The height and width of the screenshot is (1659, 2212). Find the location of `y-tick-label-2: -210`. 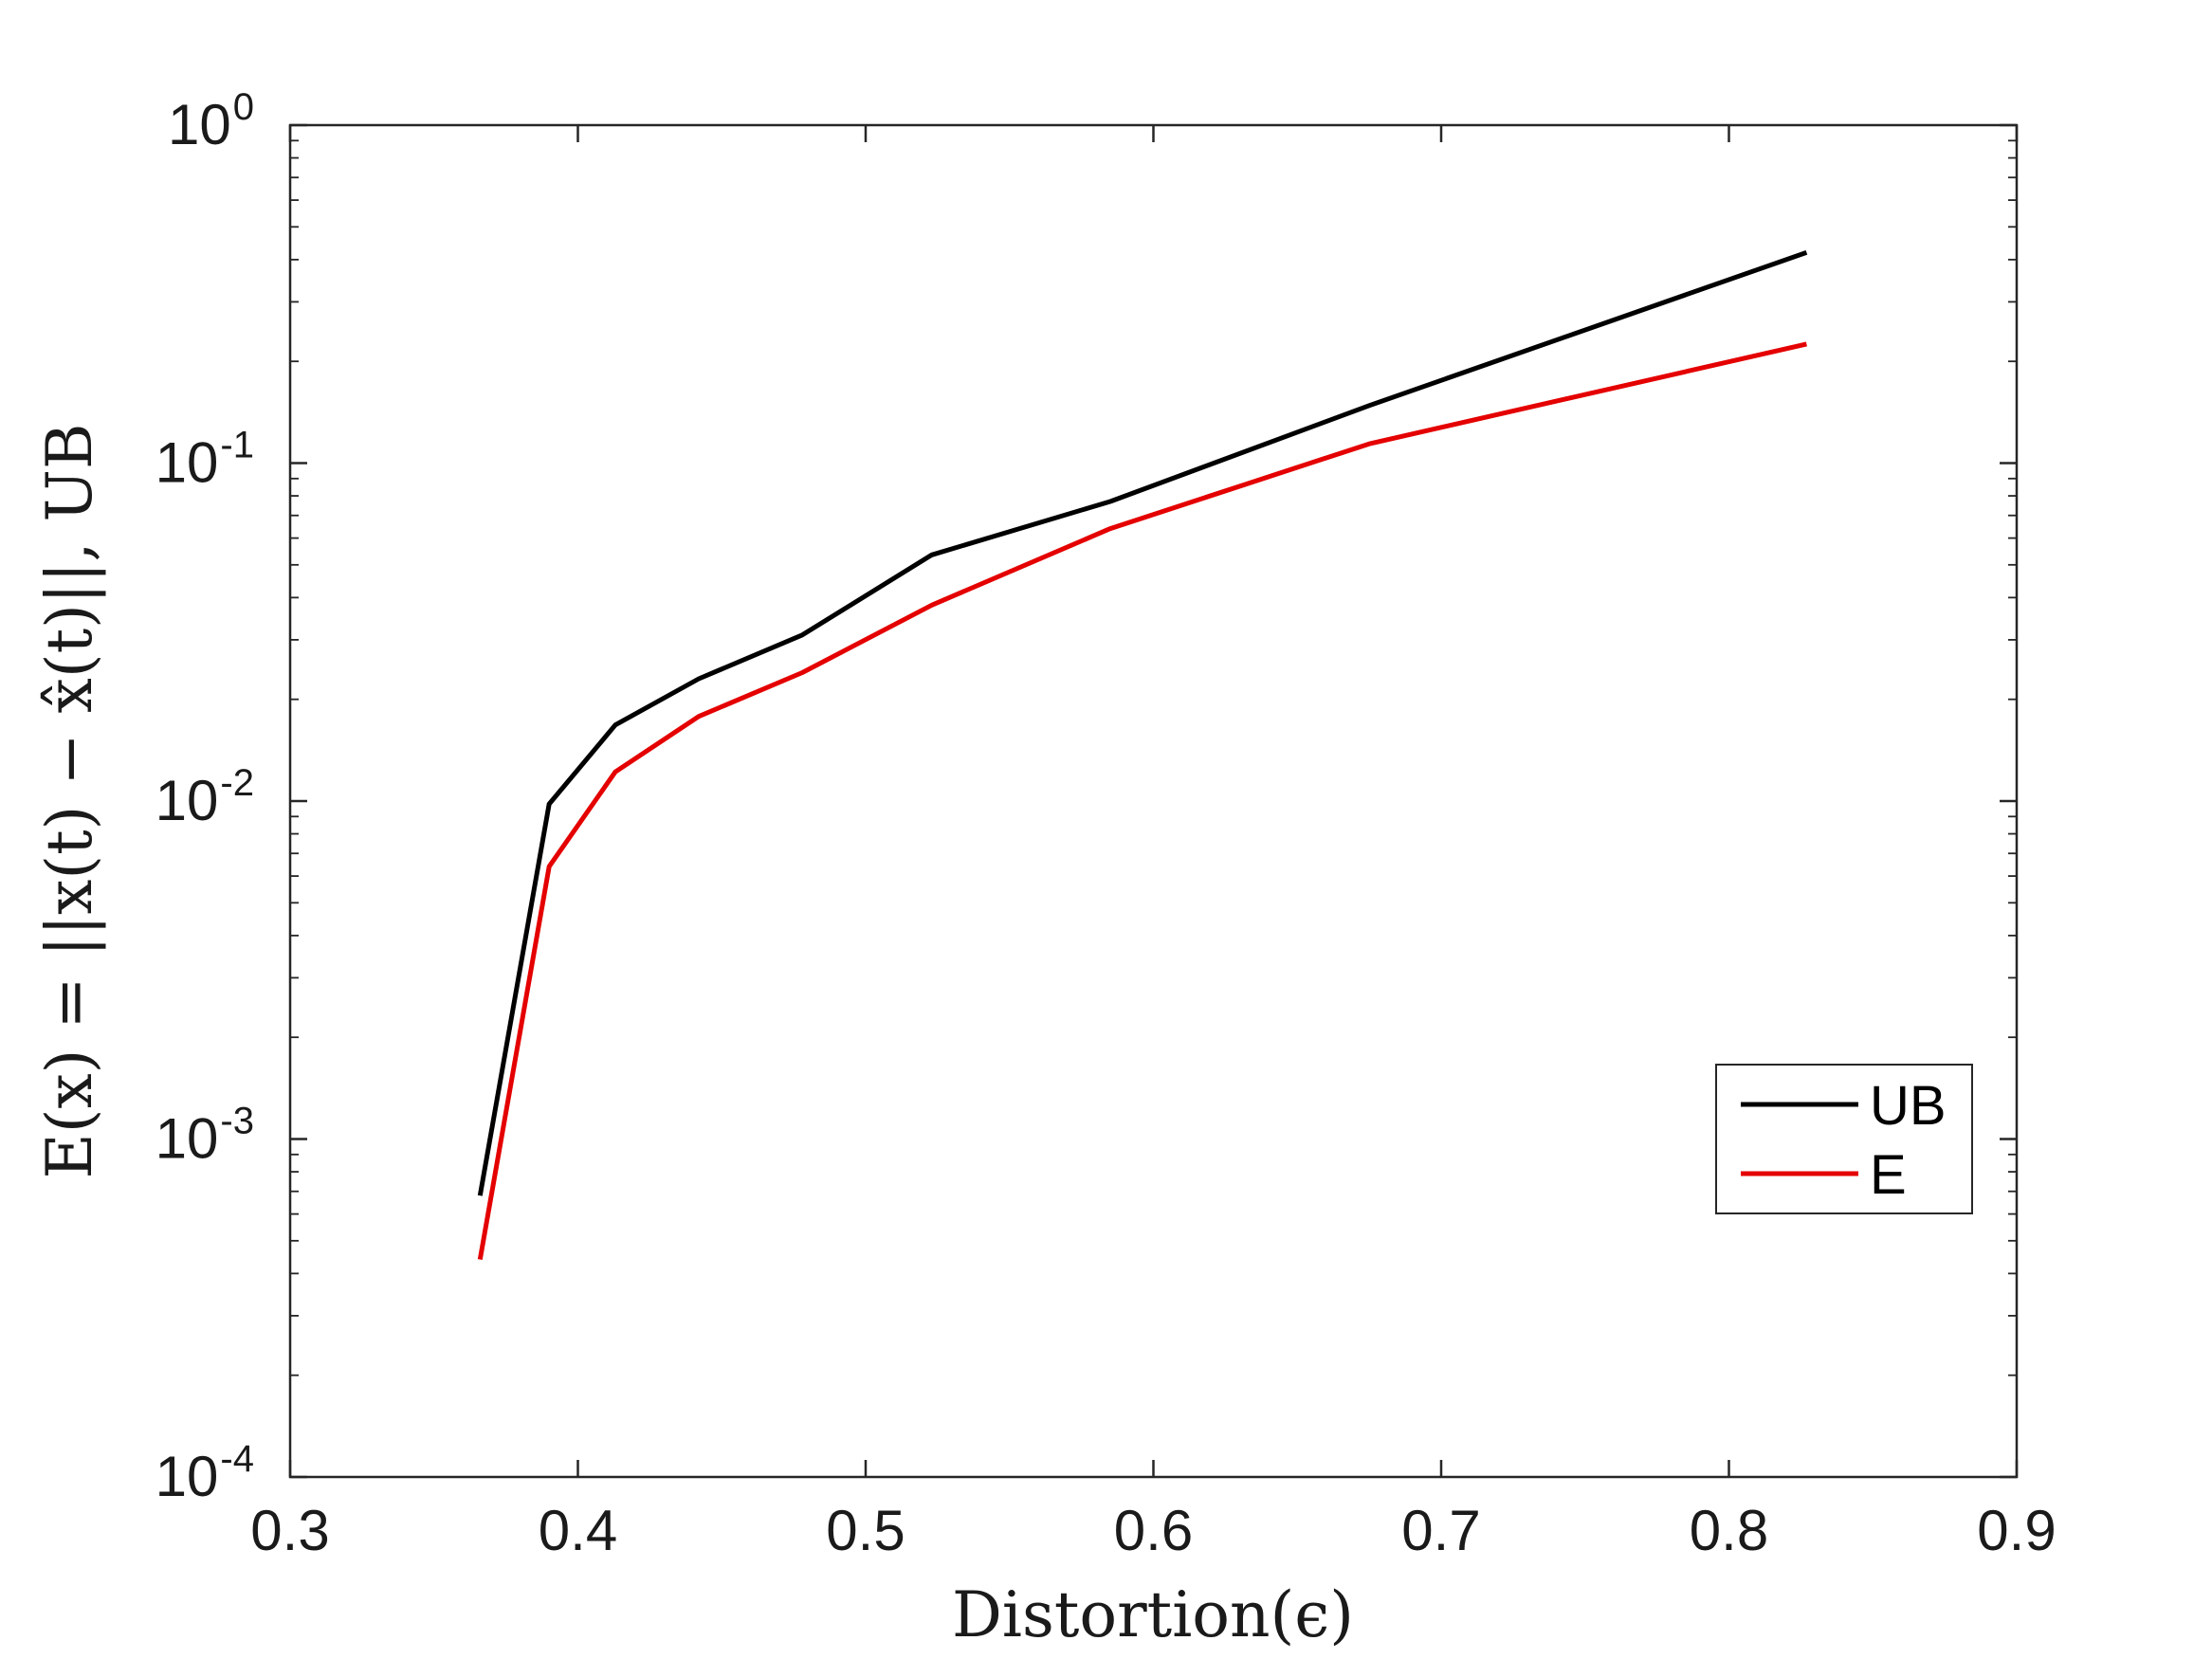

y-tick-label-2: -210 is located at coordinates (204, 797).